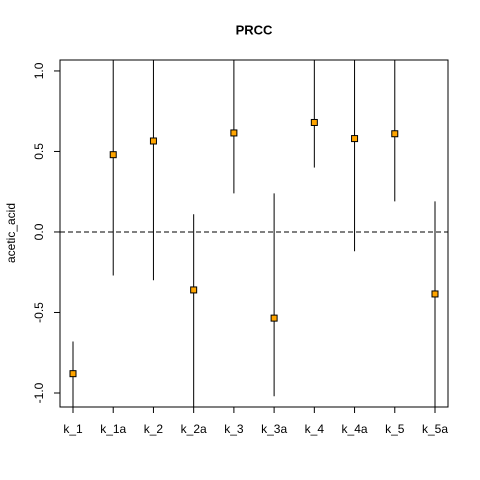  Describe the element at coordinates (113, 429) in the screenshot. I see `x-tick-label: k_1a` at that location.